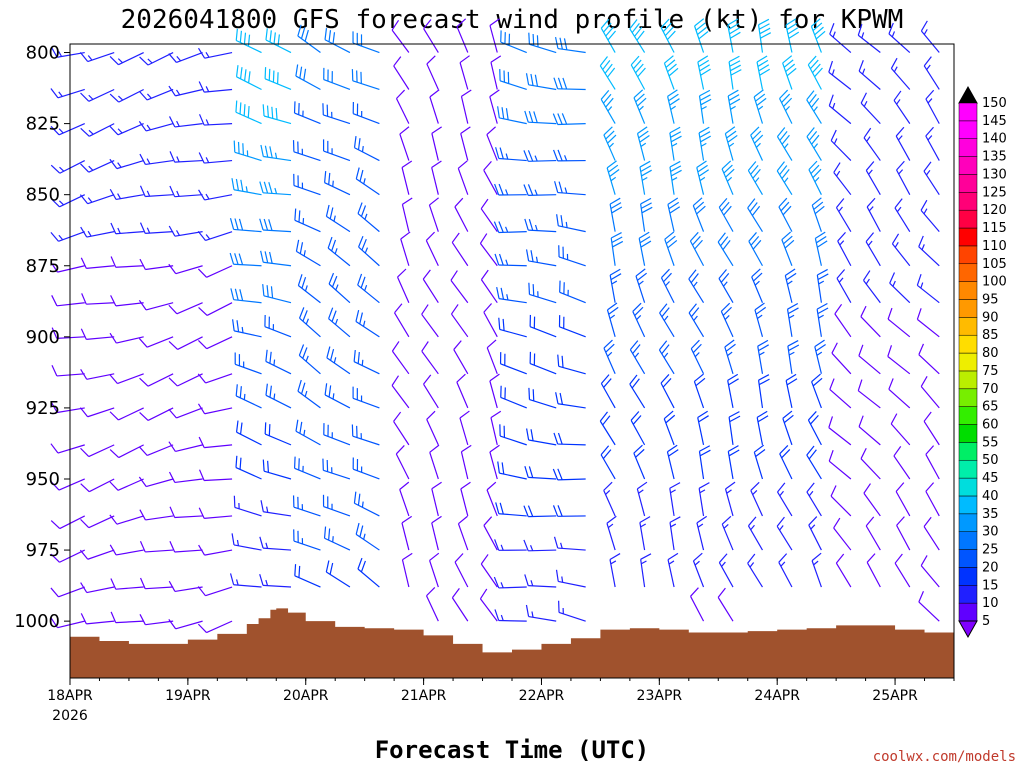 The height and width of the screenshot is (768, 1024). What do you see at coordinates (990, 550) in the screenshot?
I see `colorbar-tick-label: 25` at bounding box center [990, 550].